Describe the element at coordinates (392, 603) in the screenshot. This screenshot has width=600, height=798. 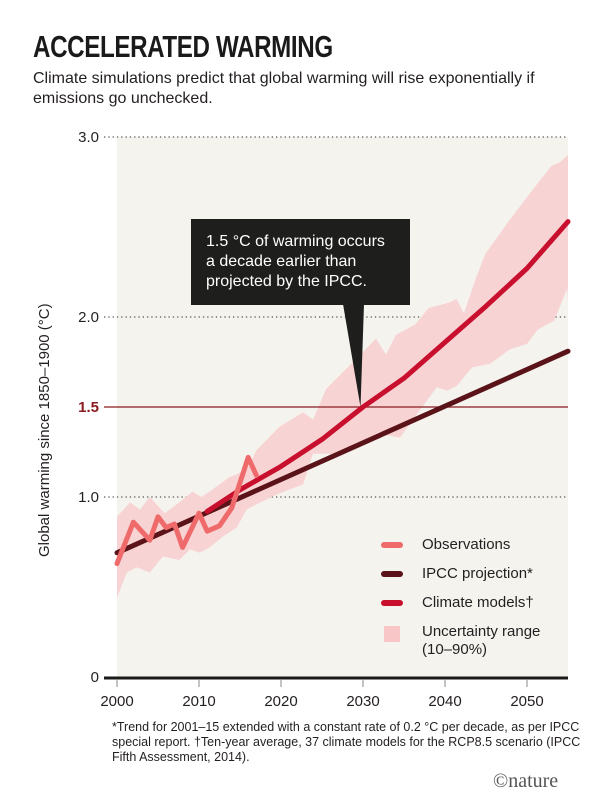
I see `models-swatch` at that location.